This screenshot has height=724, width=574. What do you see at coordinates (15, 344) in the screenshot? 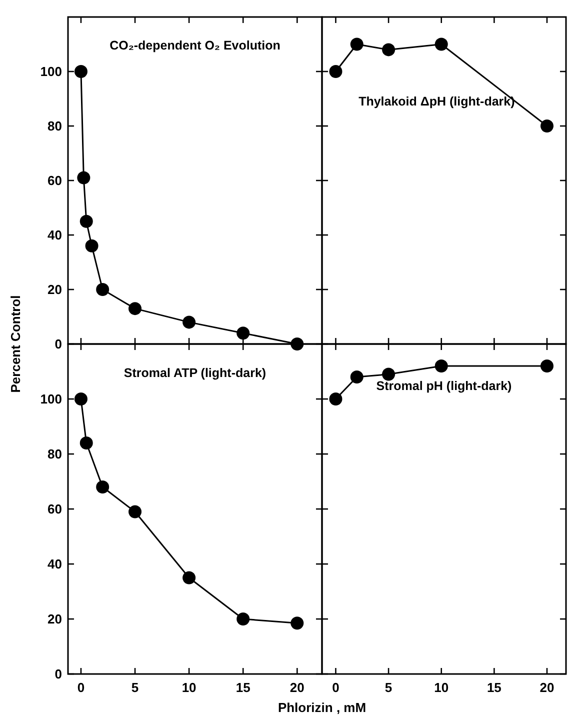
I see `y-axis-title: Percent Control` at bounding box center [15, 344].